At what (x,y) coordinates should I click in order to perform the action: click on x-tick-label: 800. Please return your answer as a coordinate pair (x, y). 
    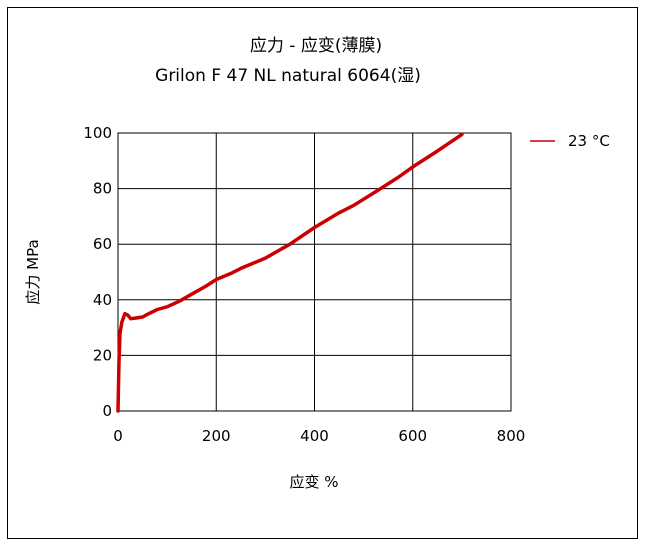
    Looking at the image, I should click on (511, 436).